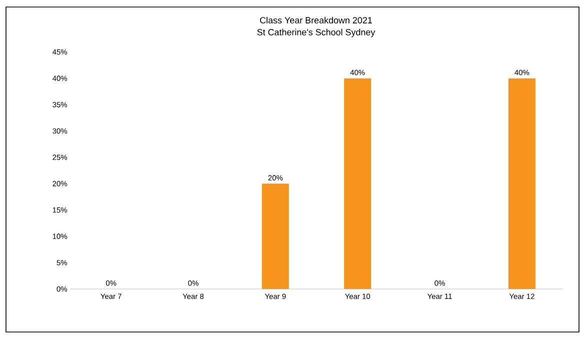 The image size is (585, 338). I want to click on chart-subtitle: St Catherine's School Sydney, so click(316, 33).